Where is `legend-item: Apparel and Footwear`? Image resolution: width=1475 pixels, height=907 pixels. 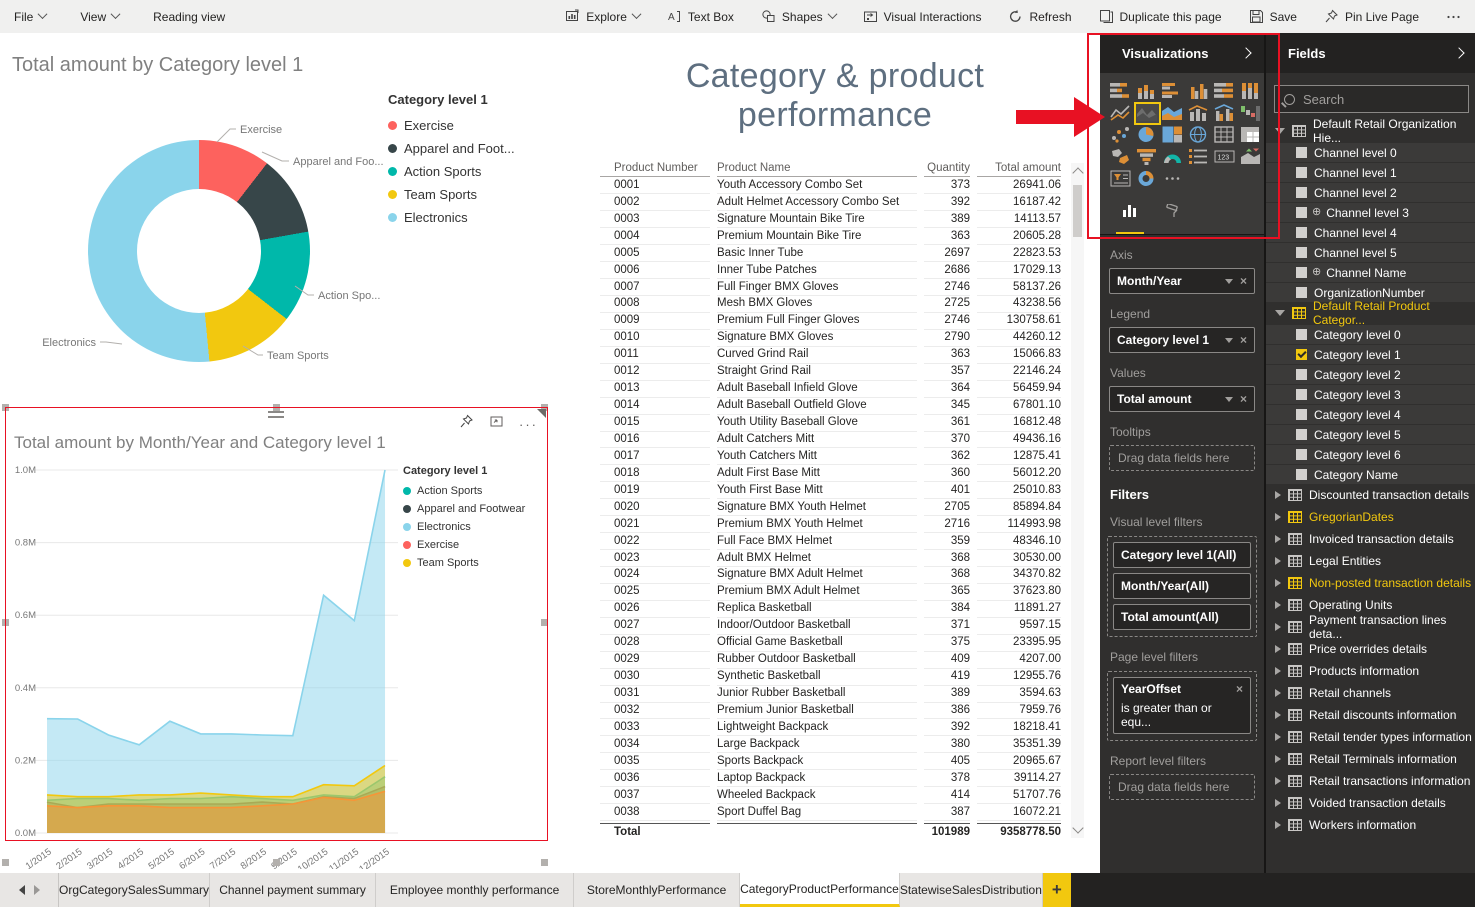 legend-item: Apparel and Footwear is located at coordinates (464, 509).